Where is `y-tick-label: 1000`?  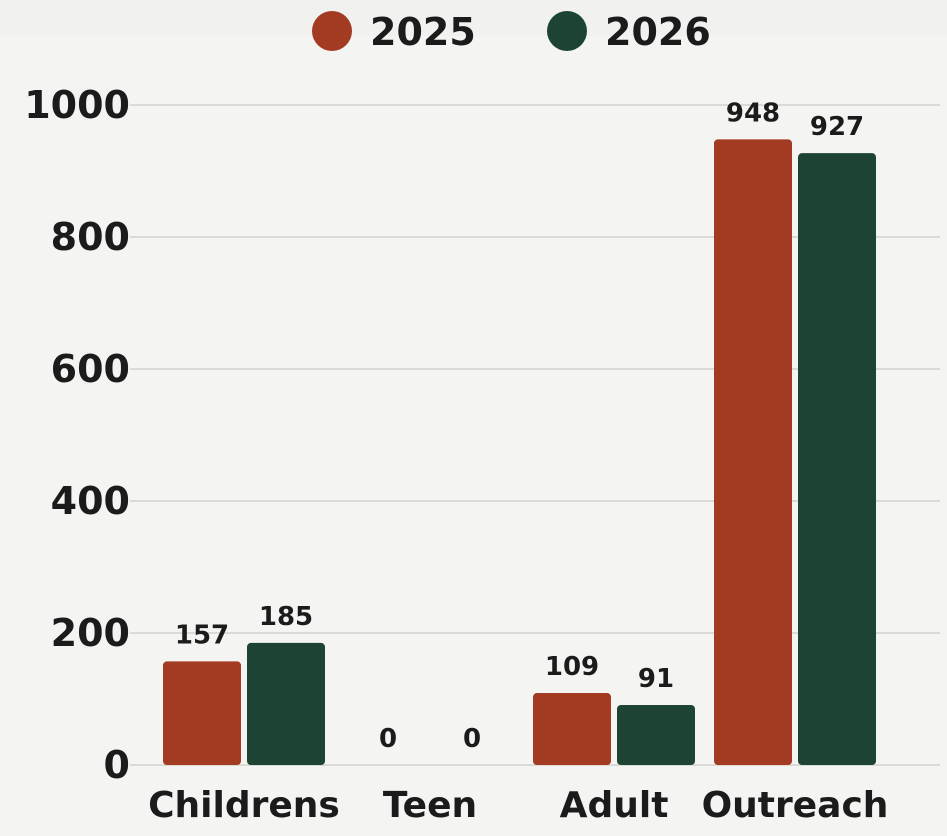 y-tick-label: 1000 is located at coordinates (77, 105).